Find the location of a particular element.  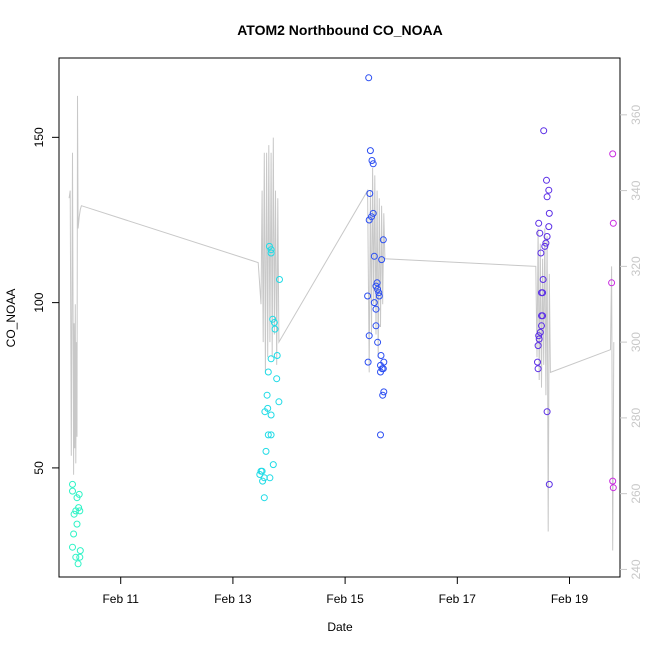

x-axis-label: Date is located at coordinates (340, 627).